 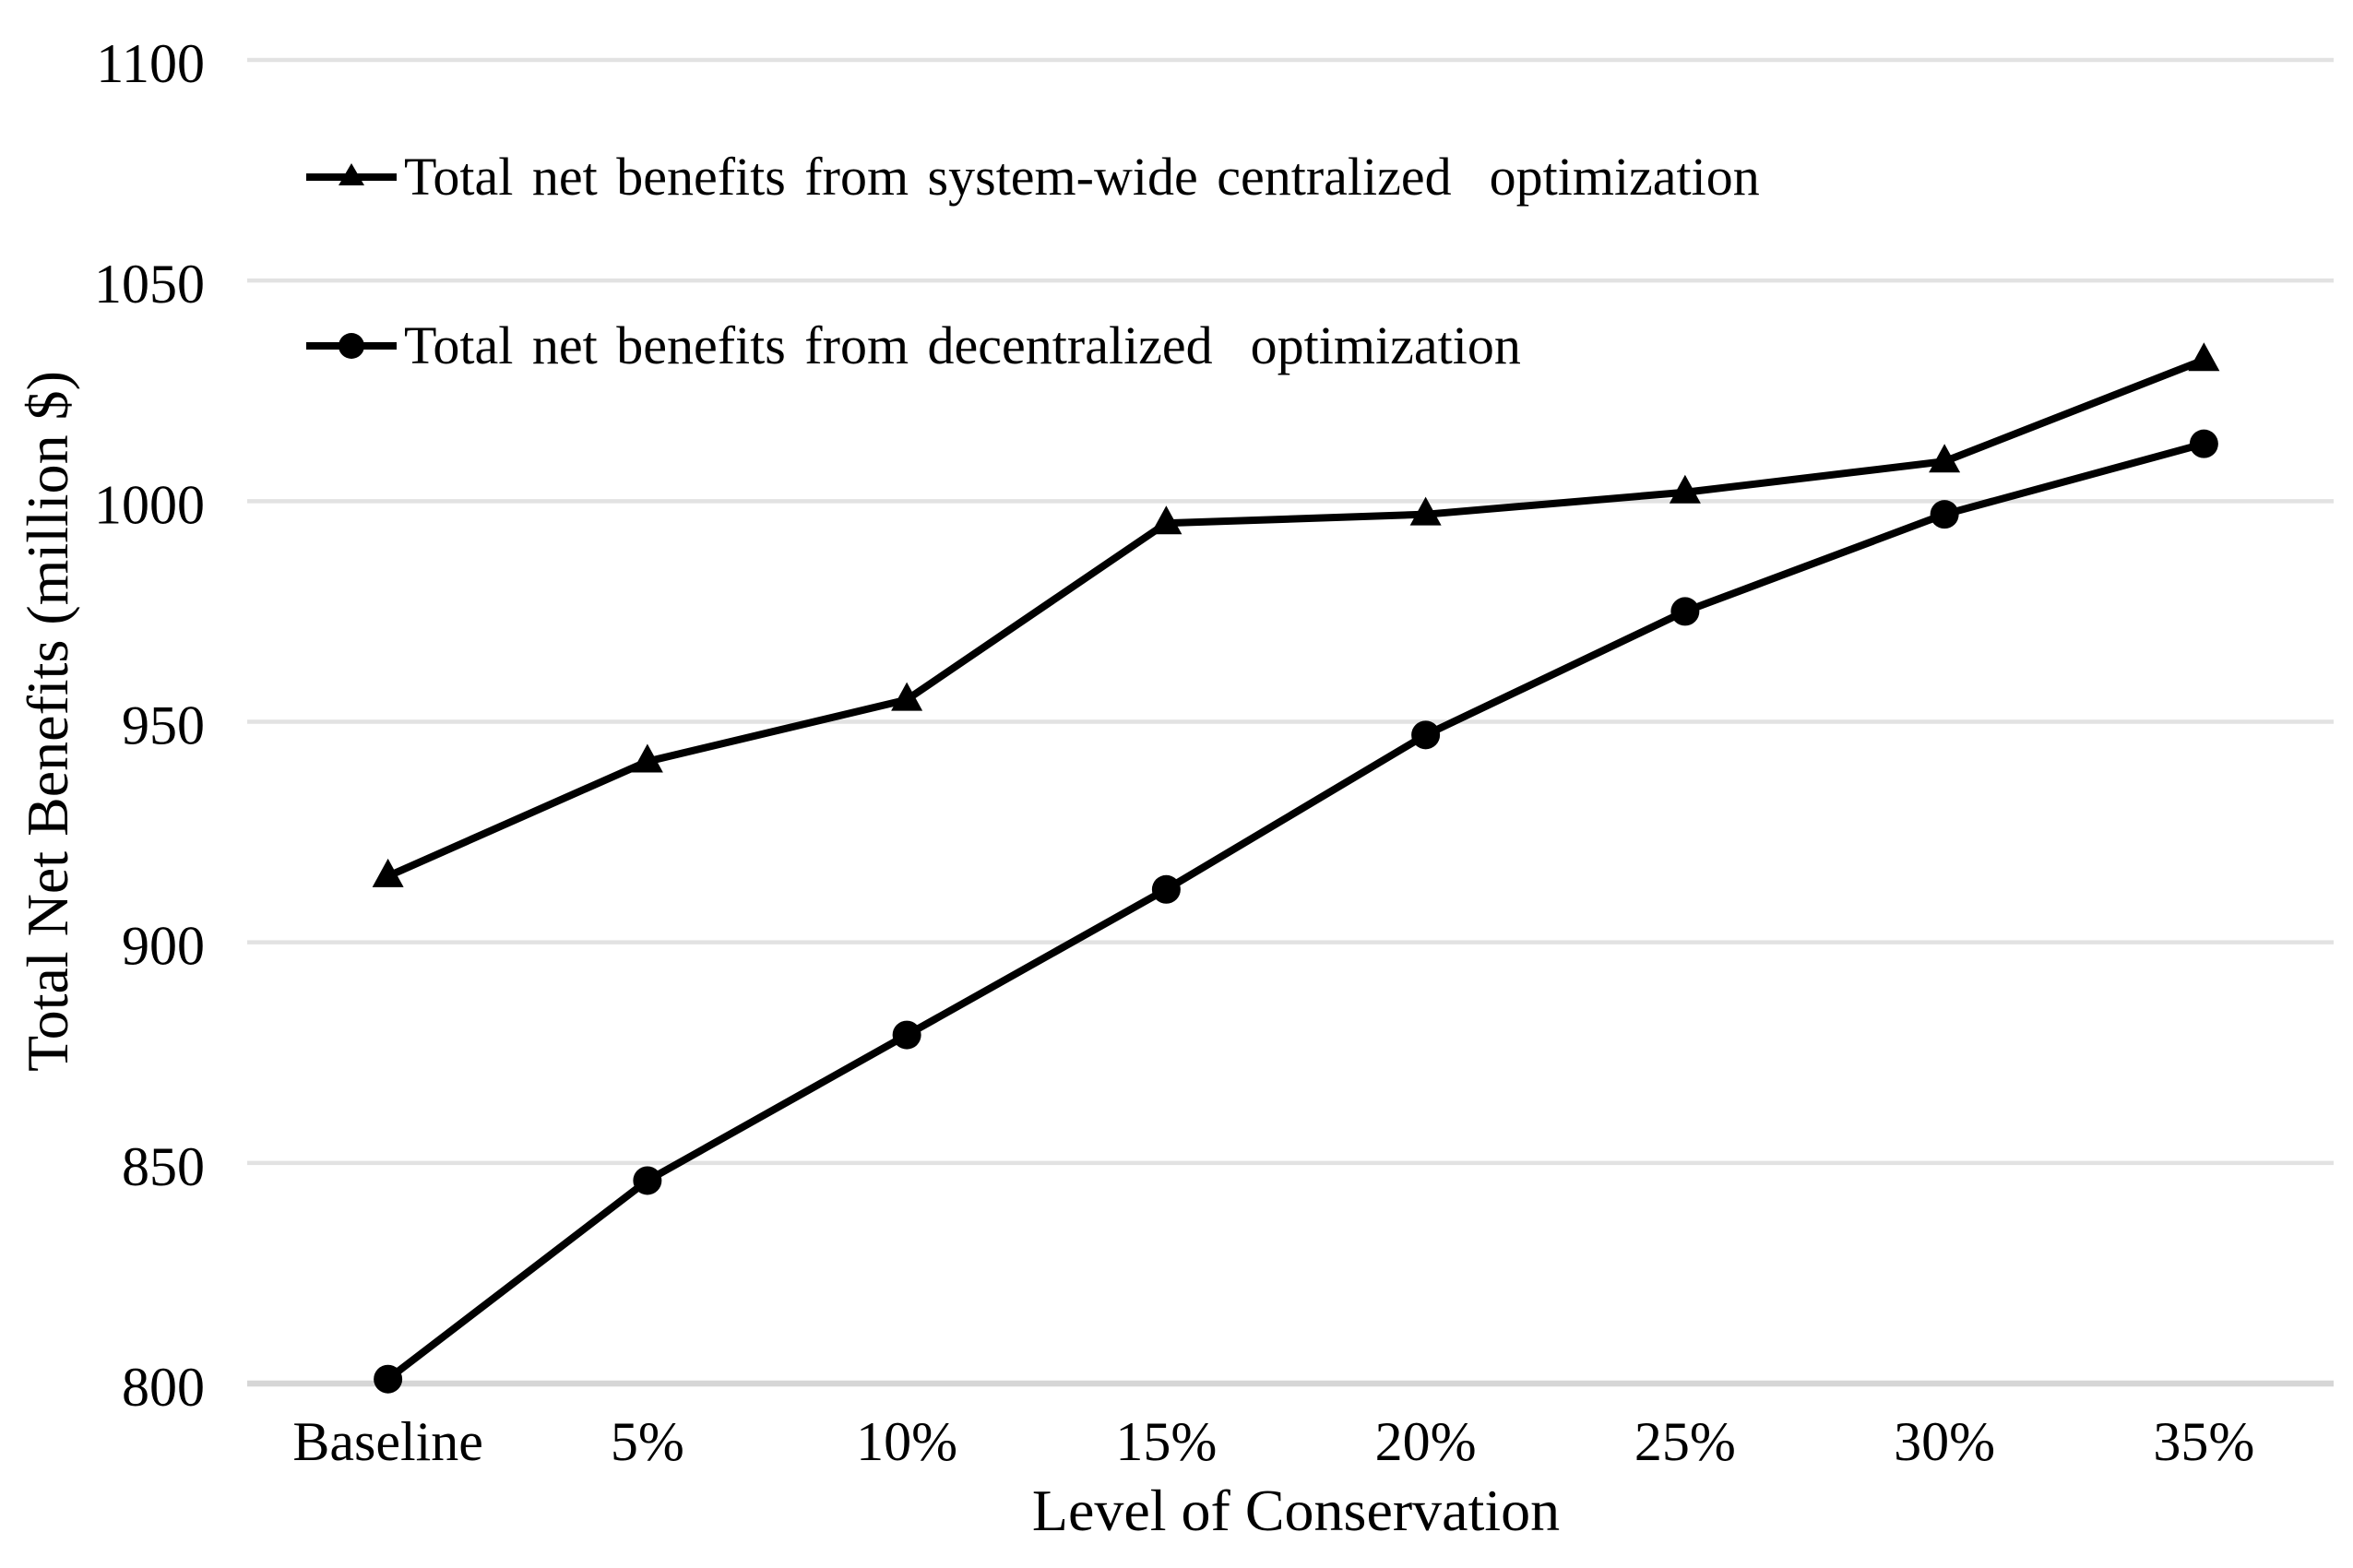 What do you see at coordinates (163, 946) in the screenshot?
I see `y-tick-label: 900` at bounding box center [163, 946].